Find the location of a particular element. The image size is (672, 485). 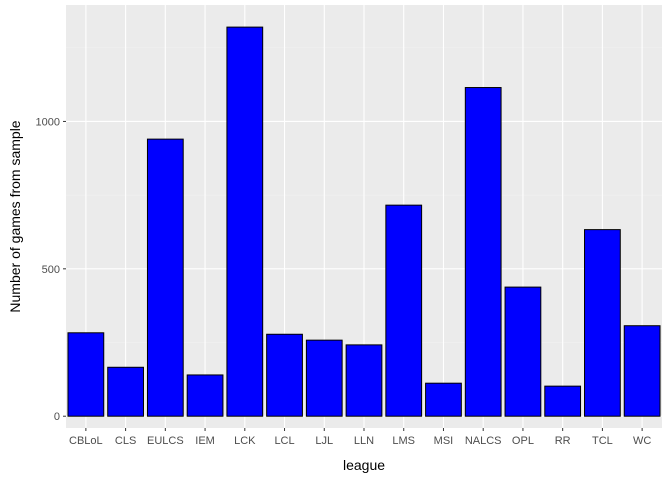

bar-lcl is located at coordinates (284, 375).